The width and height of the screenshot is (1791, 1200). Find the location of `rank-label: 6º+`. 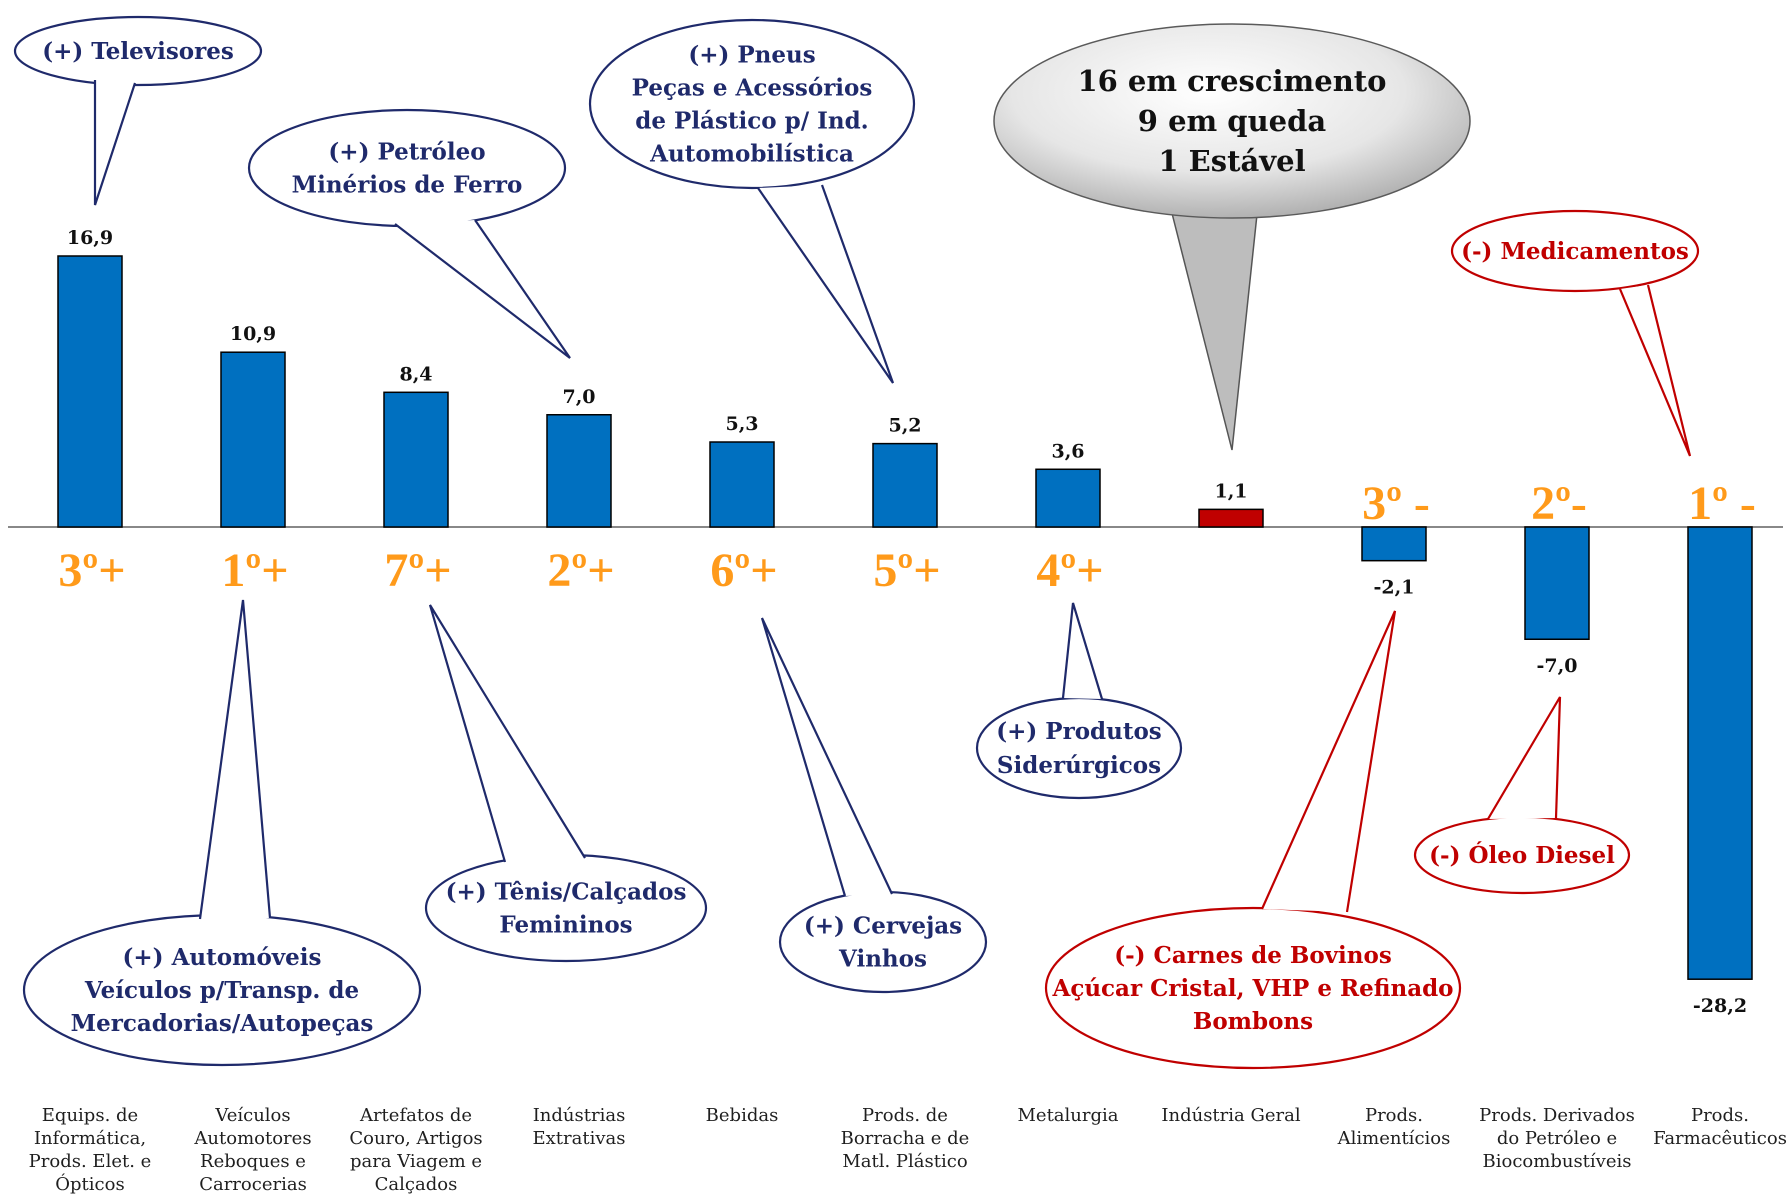

rank-label: 6º+ is located at coordinates (743, 570).